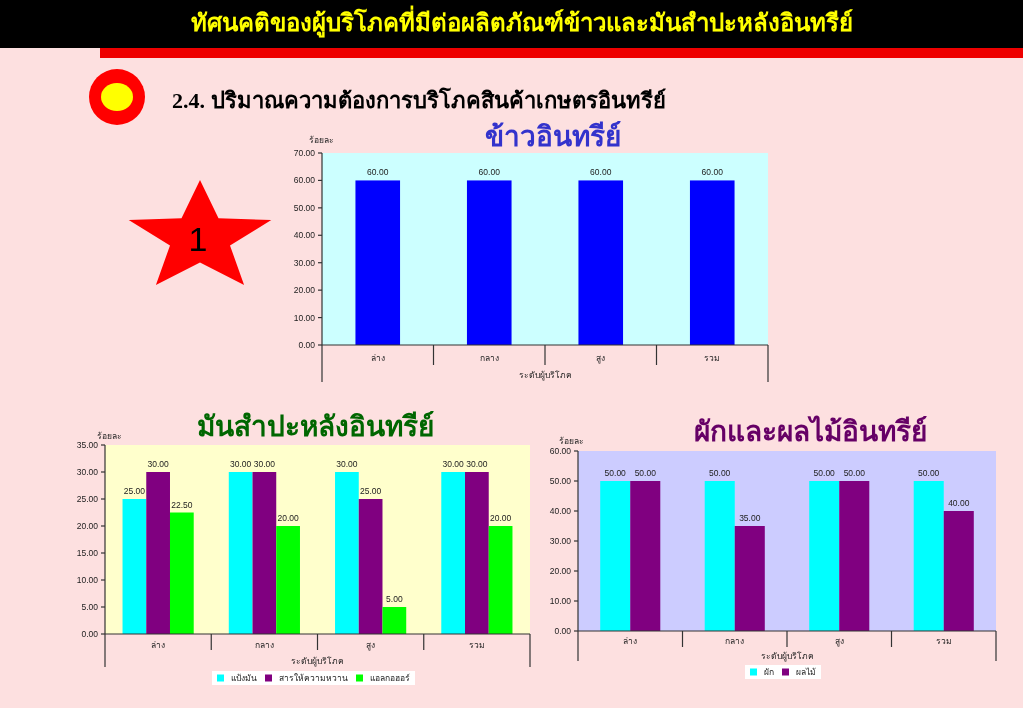  What do you see at coordinates (806, 672) in the screenshot?
I see `legend-label: ผลไม้` at bounding box center [806, 672].